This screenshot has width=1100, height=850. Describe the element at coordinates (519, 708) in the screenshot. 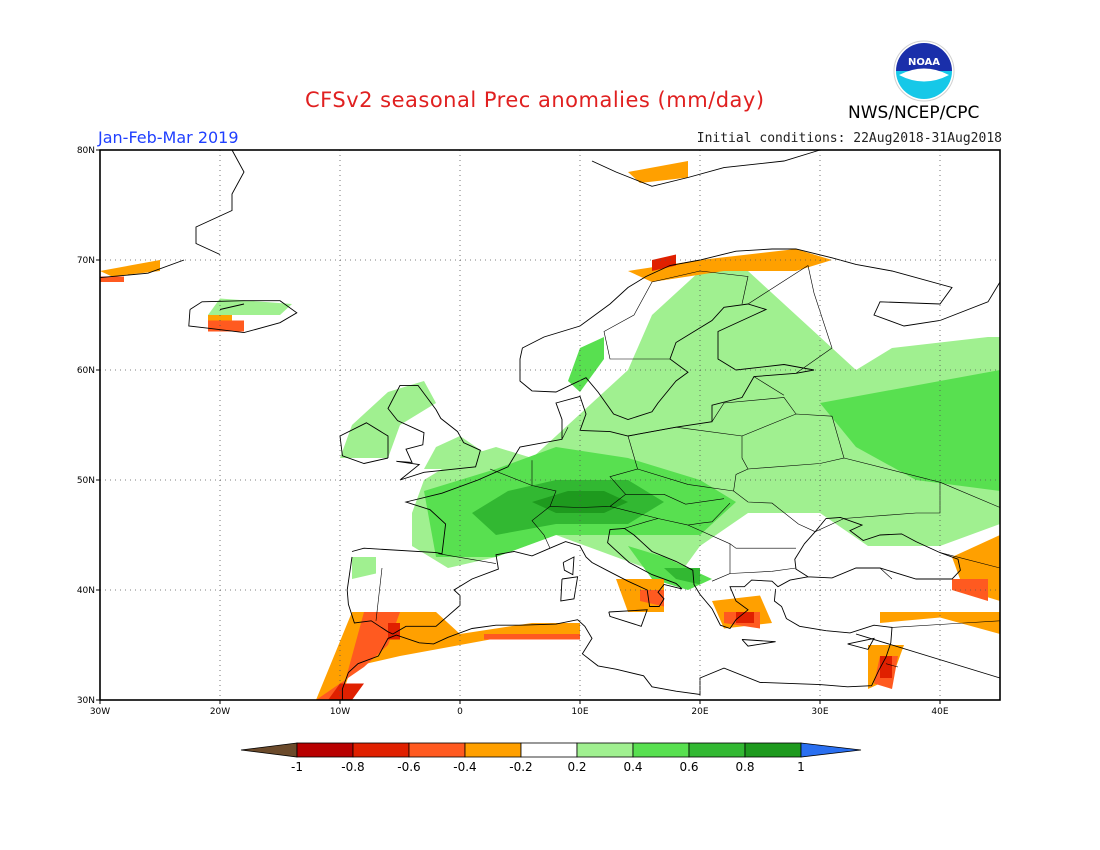

I see `longitude-labels: 30W 20W 10W 0 10E 20E 30E 40E` at that location.